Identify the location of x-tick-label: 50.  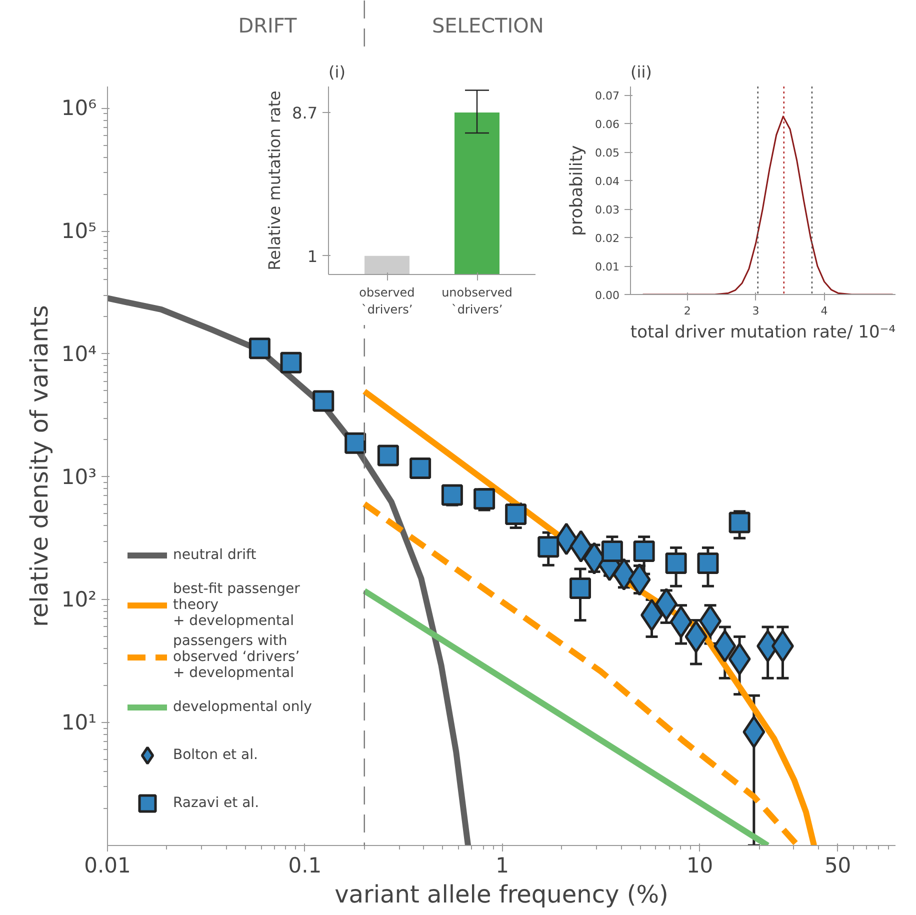
(838, 866).